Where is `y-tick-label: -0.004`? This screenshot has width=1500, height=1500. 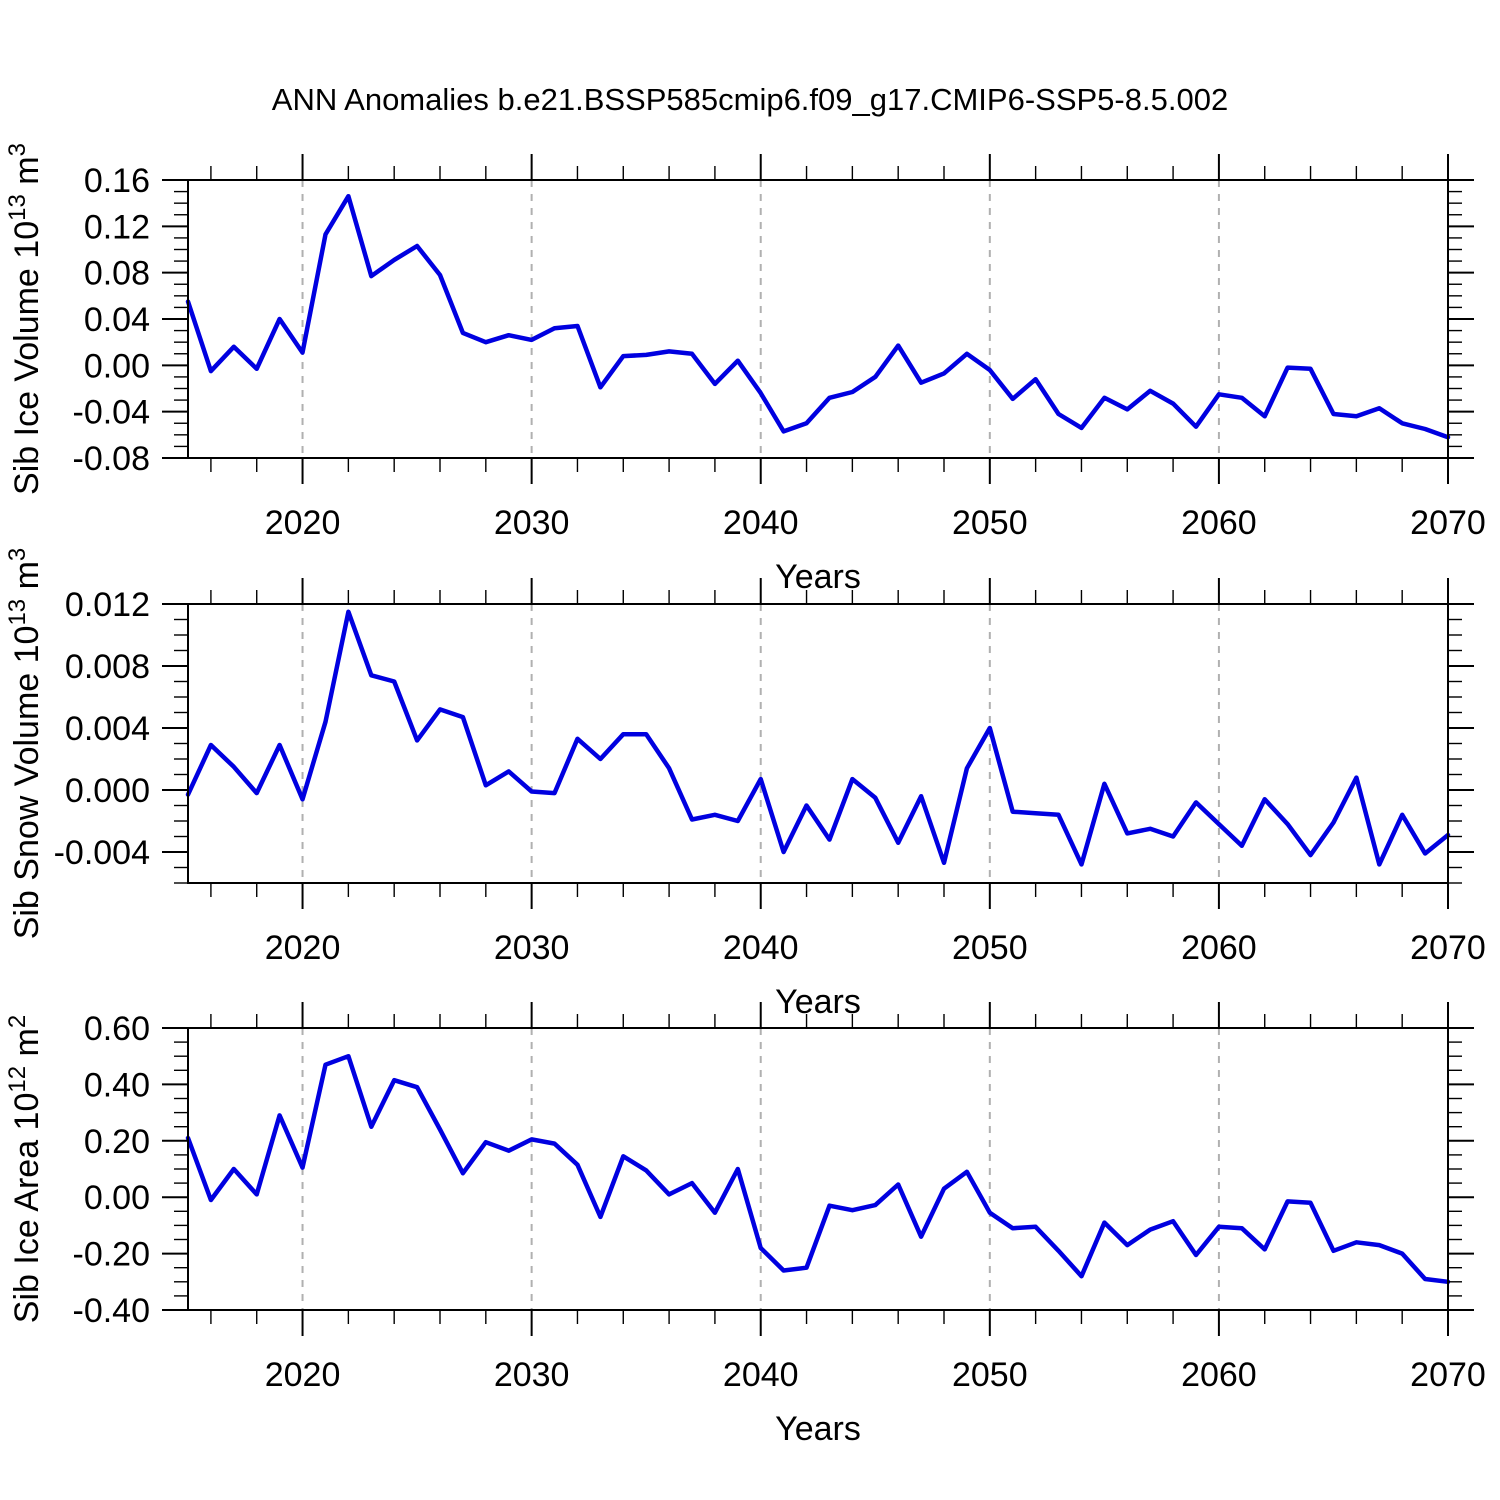 y-tick-label: -0.004 is located at coordinates (102, 853).